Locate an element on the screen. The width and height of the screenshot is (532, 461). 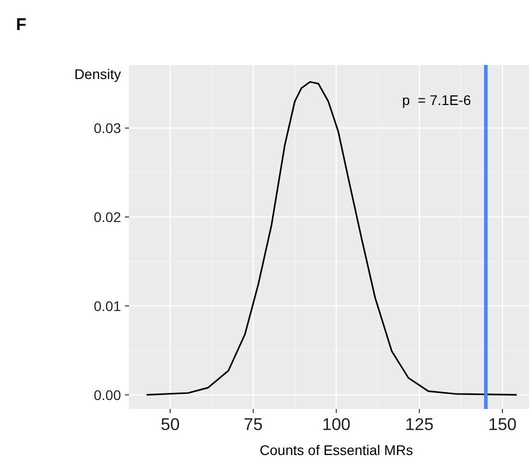
y-tick-label: 0.03 is located at coordinates (108, 128).